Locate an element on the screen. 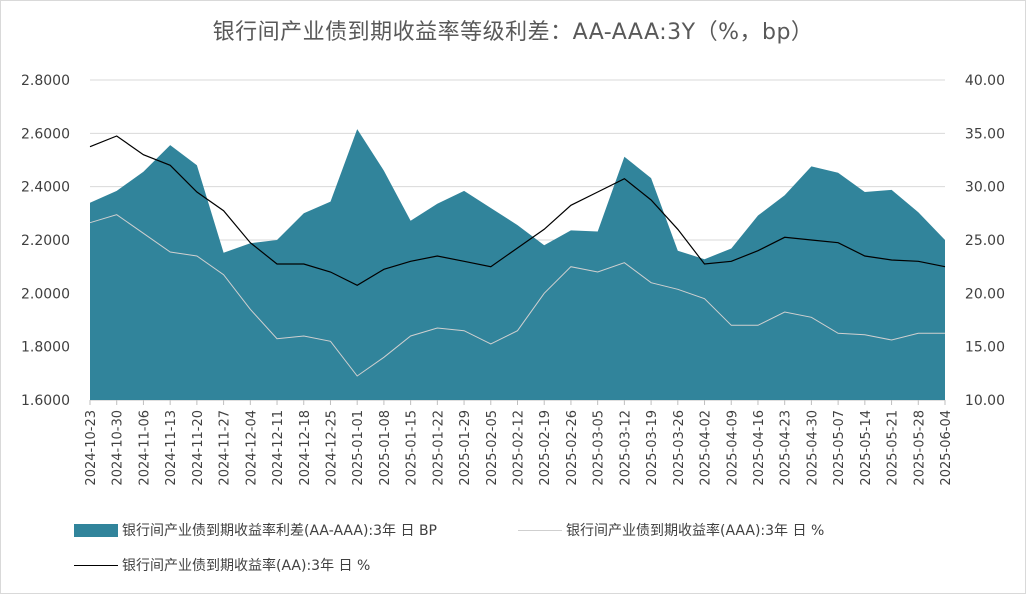  x-tick-label: 2025-03-05 is located at coordinates (599, 448).